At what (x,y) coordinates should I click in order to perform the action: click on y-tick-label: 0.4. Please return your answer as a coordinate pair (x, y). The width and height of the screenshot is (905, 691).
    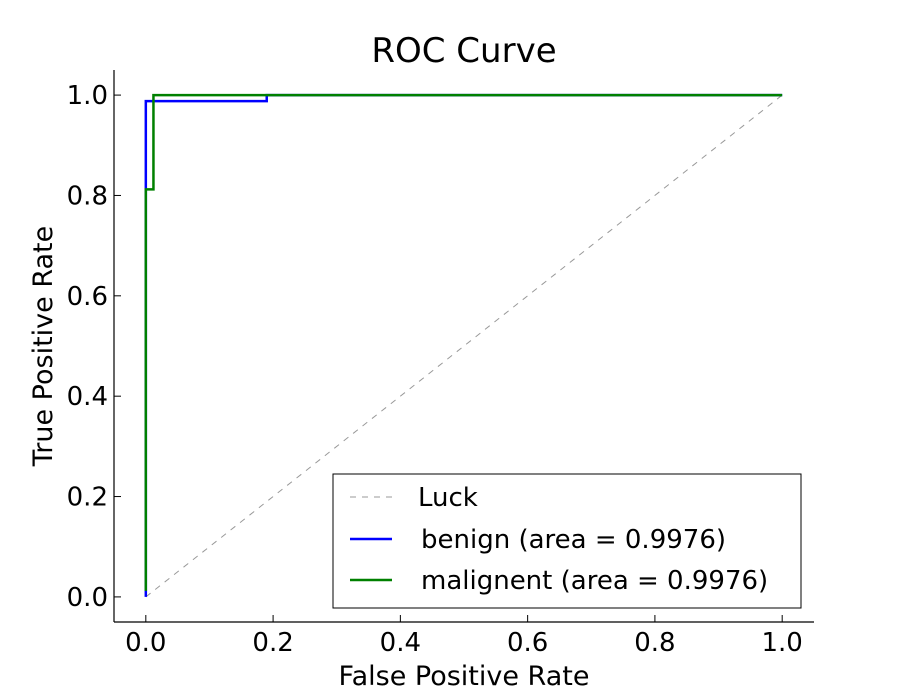
    Looking at the image, I should click on (87, 397).